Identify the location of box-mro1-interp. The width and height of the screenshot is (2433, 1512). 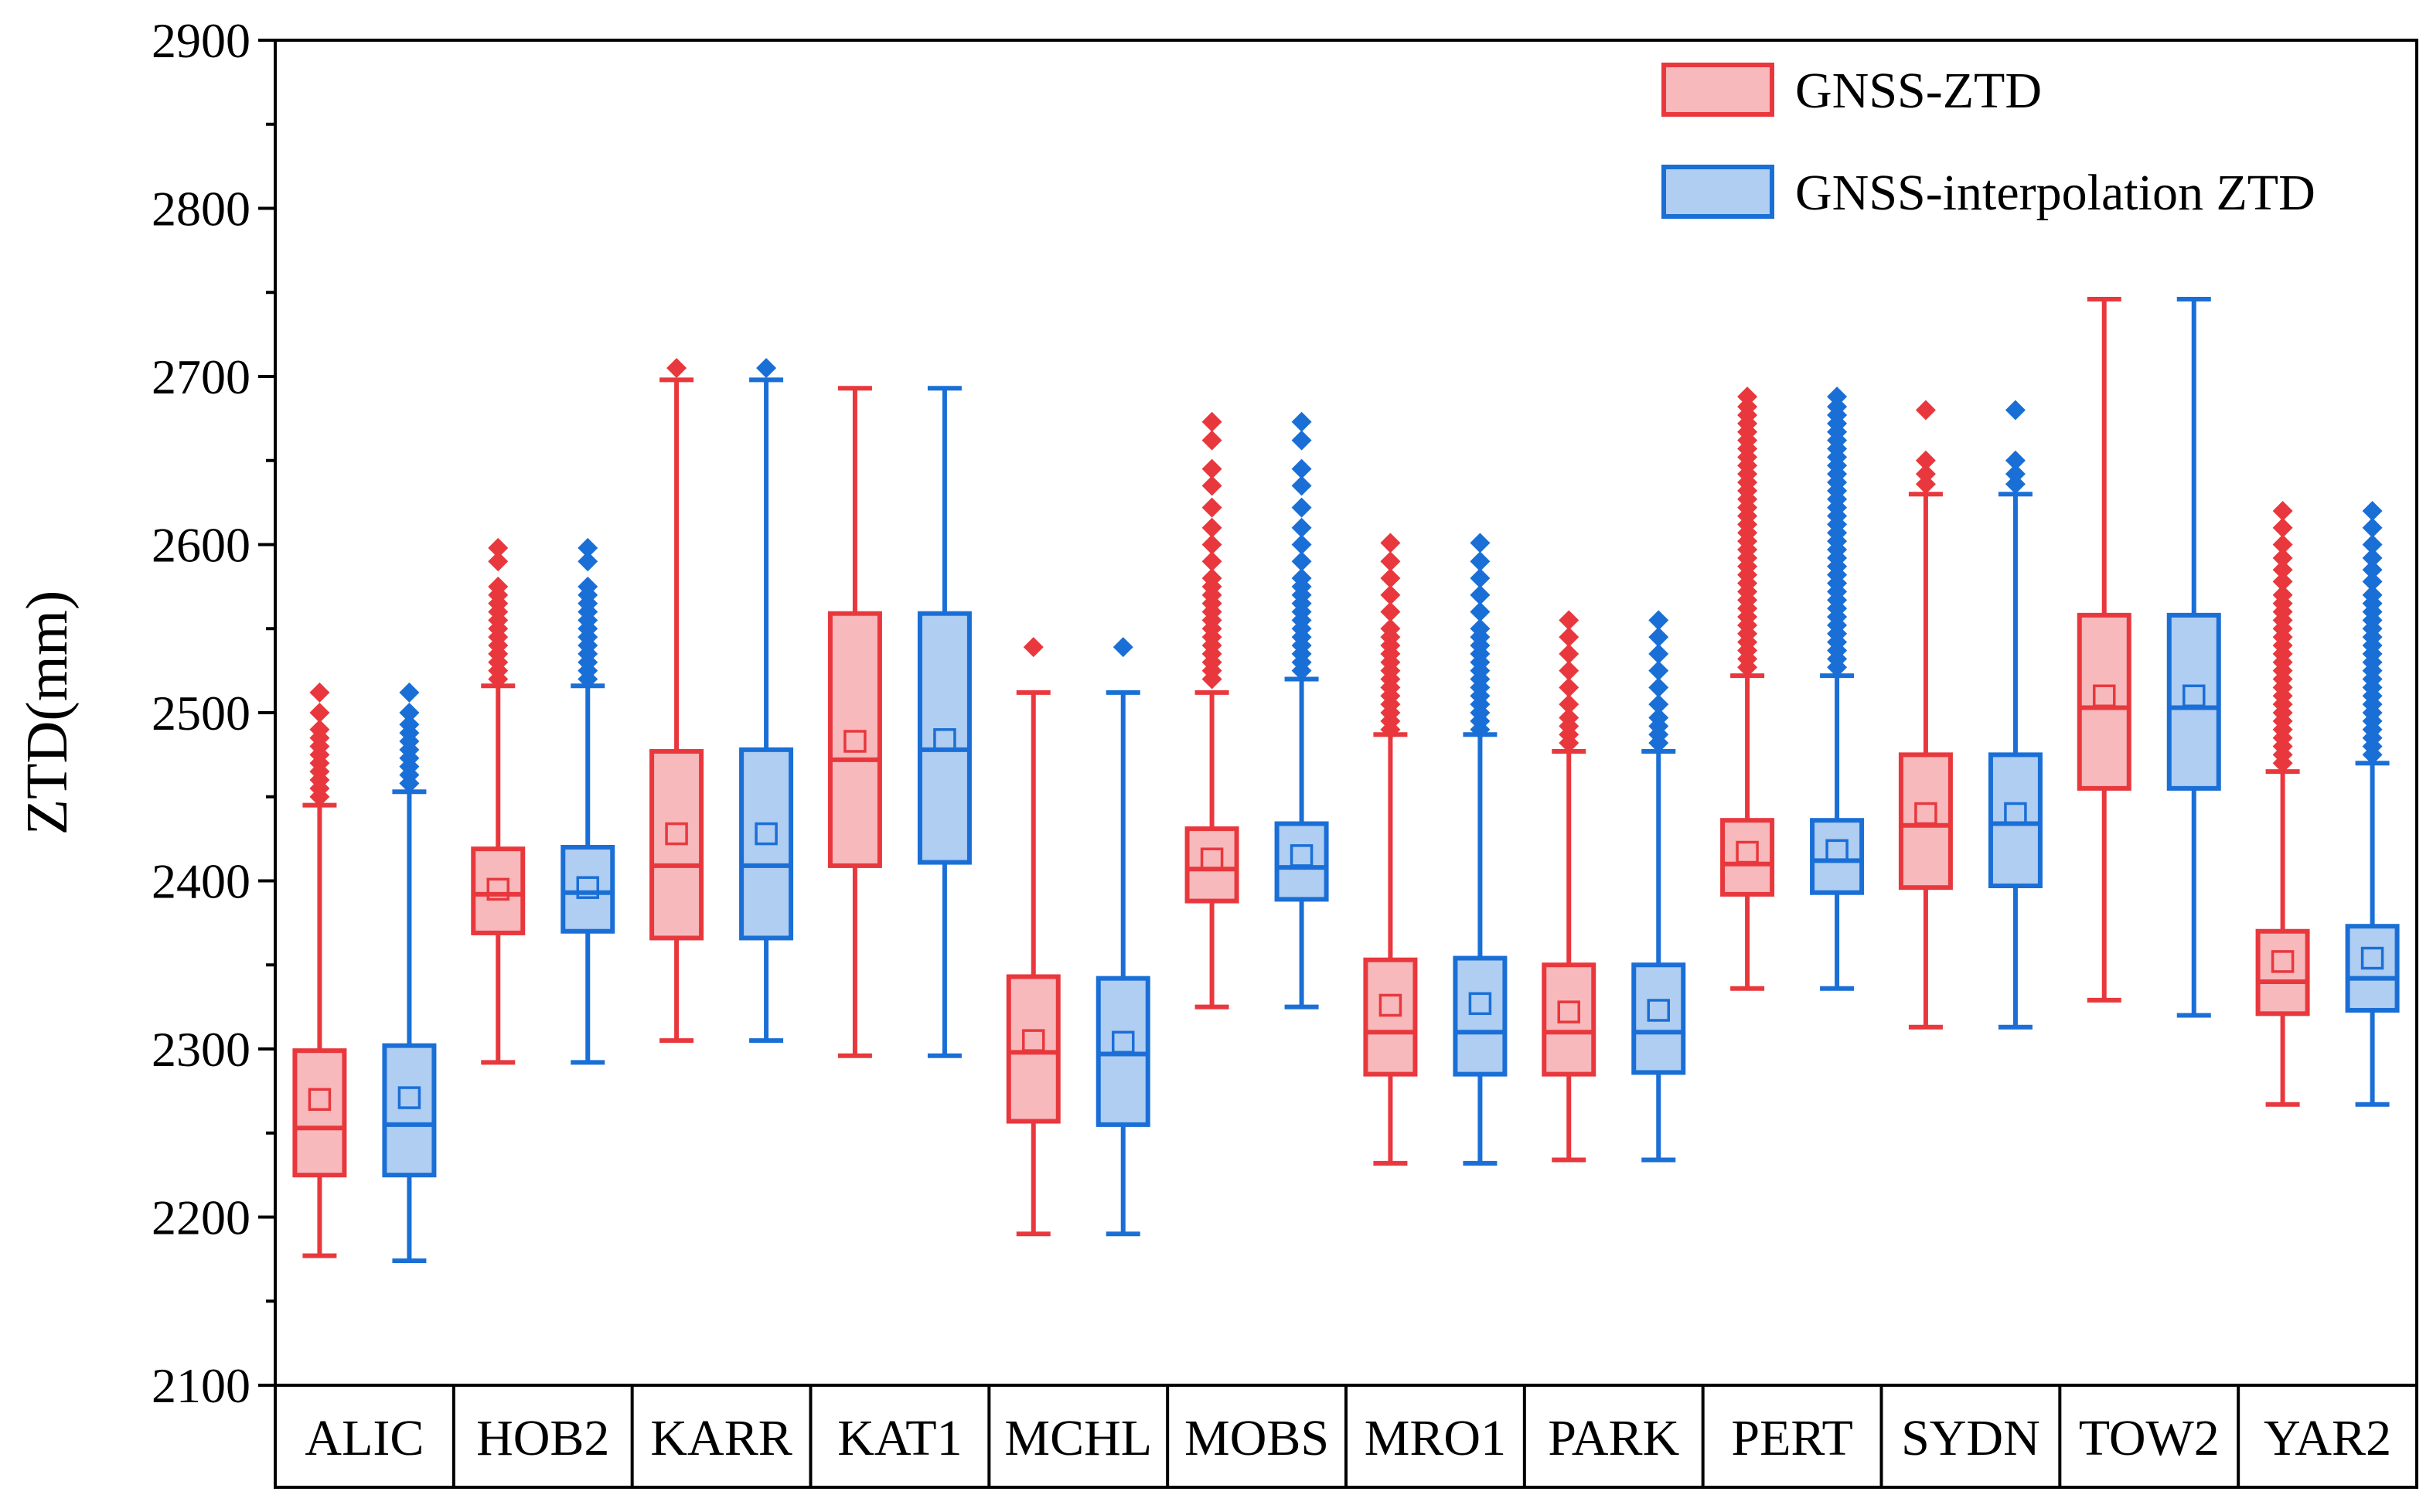
(1480, 849).